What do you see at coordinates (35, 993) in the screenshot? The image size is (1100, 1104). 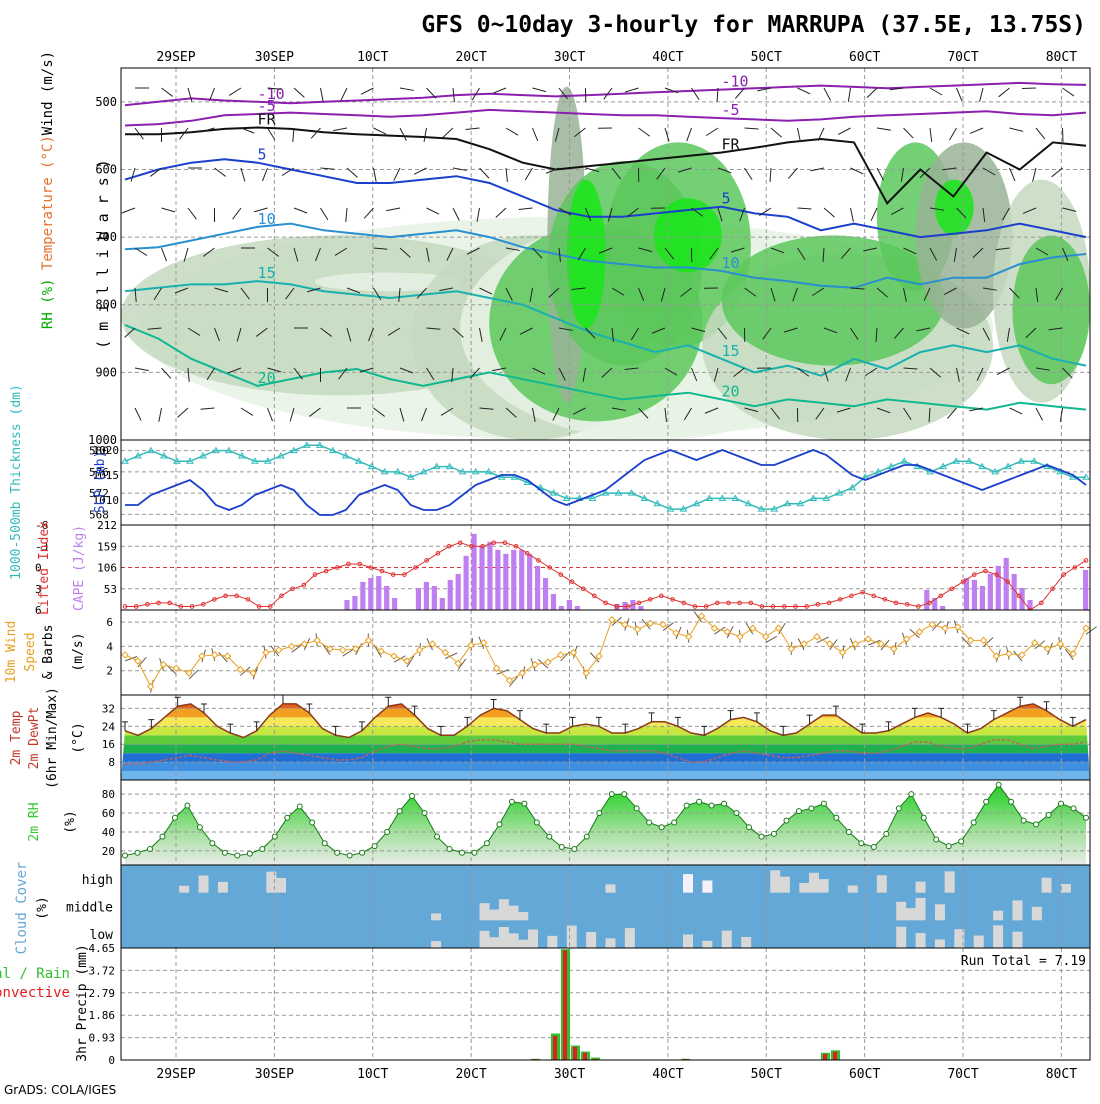 I see `precip-legend-convective: Convective` at bounding box center [35, 993].